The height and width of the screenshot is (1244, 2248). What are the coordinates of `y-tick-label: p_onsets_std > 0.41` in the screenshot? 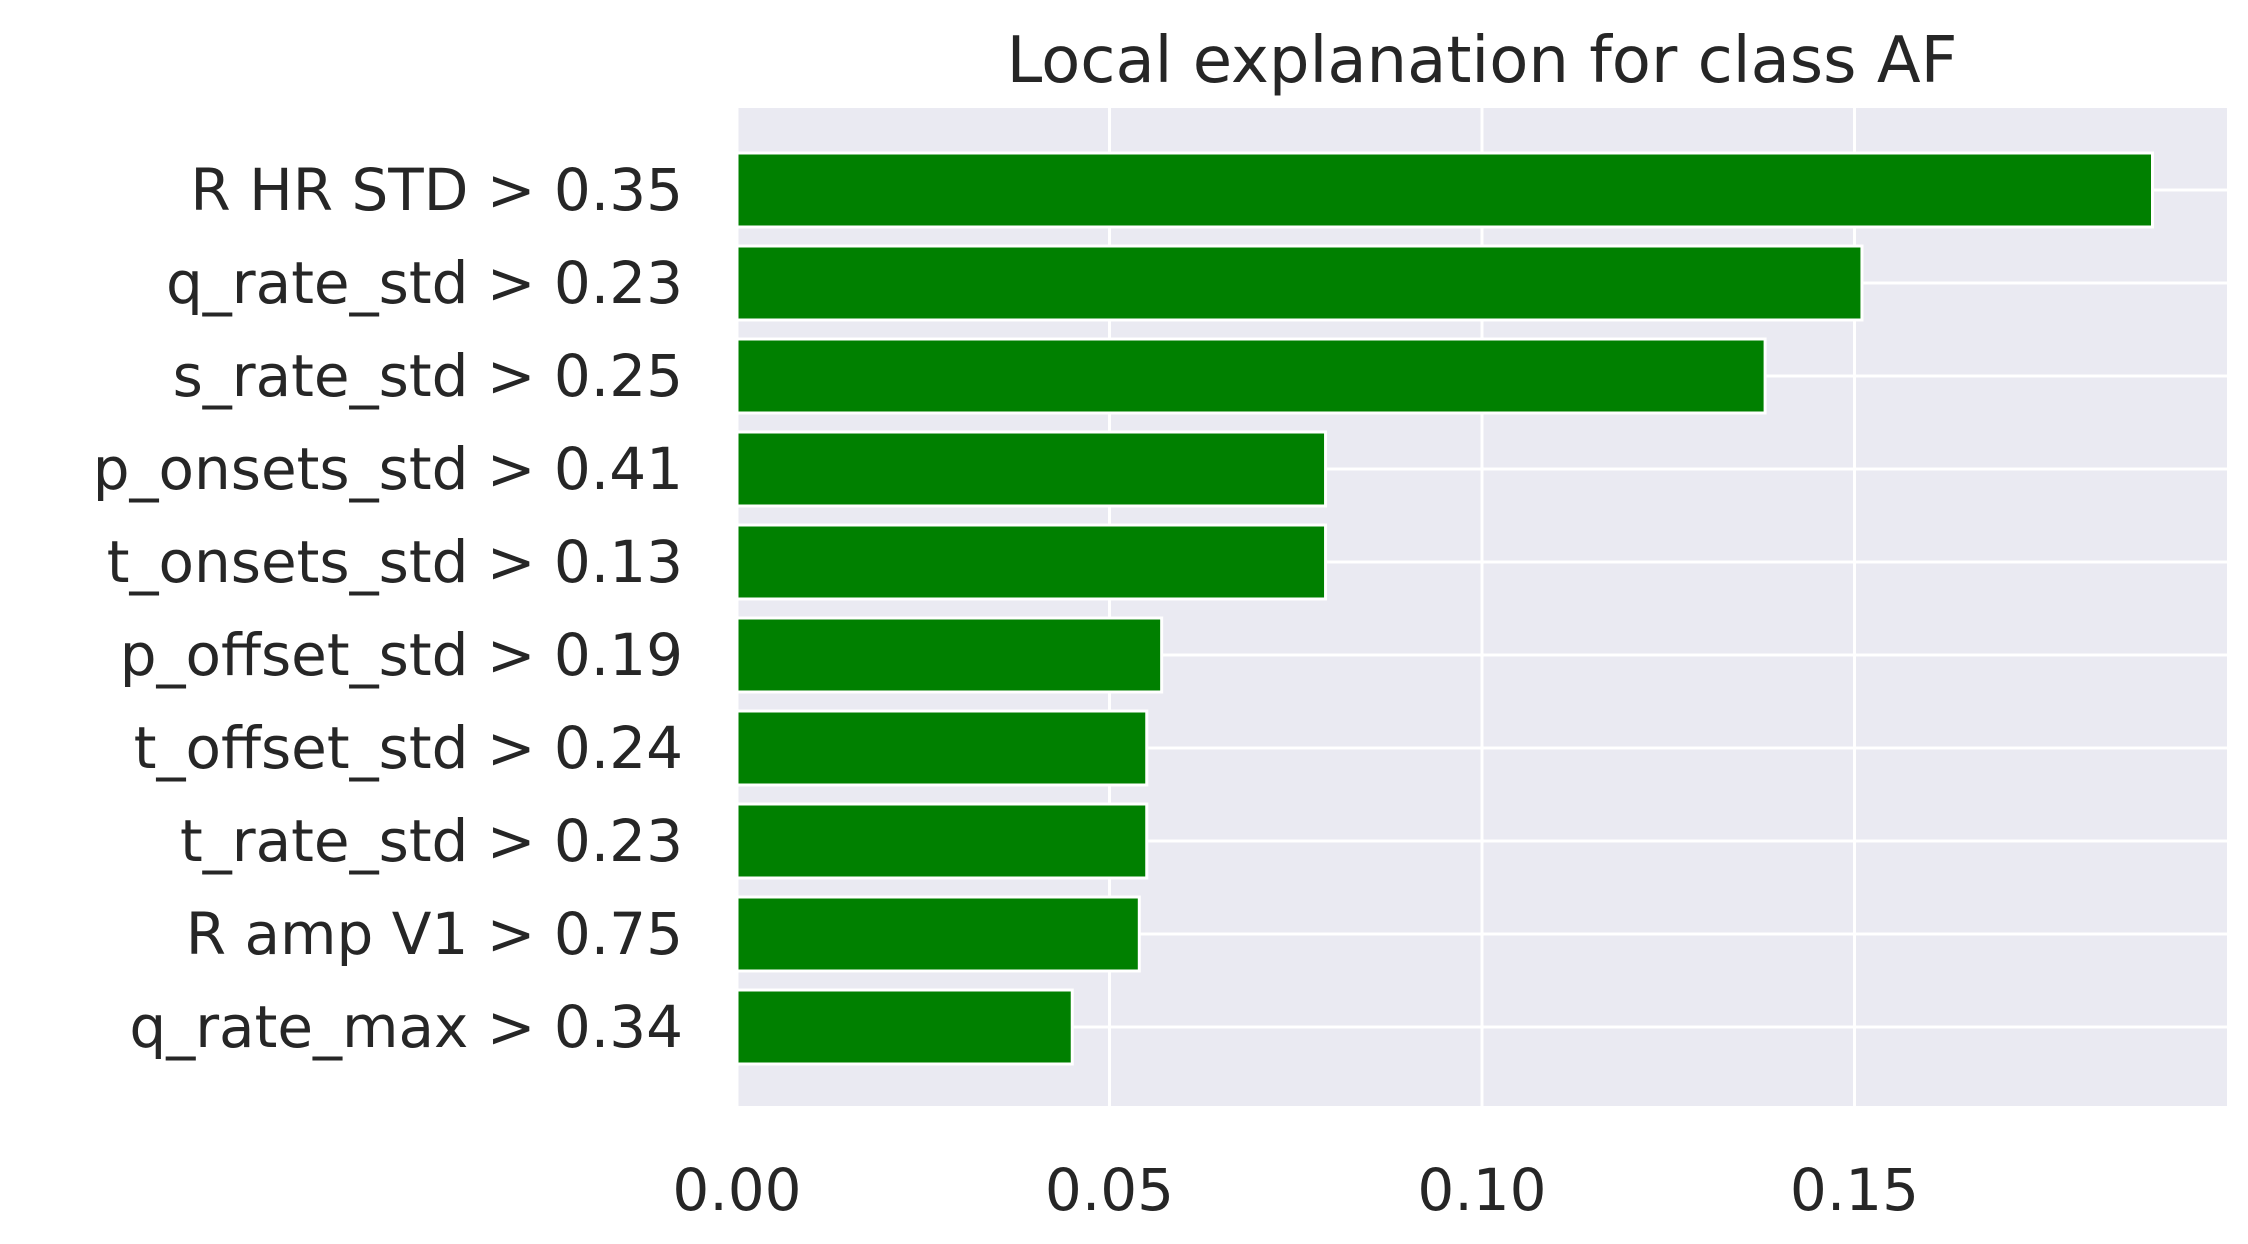 It's located at (388, 469).